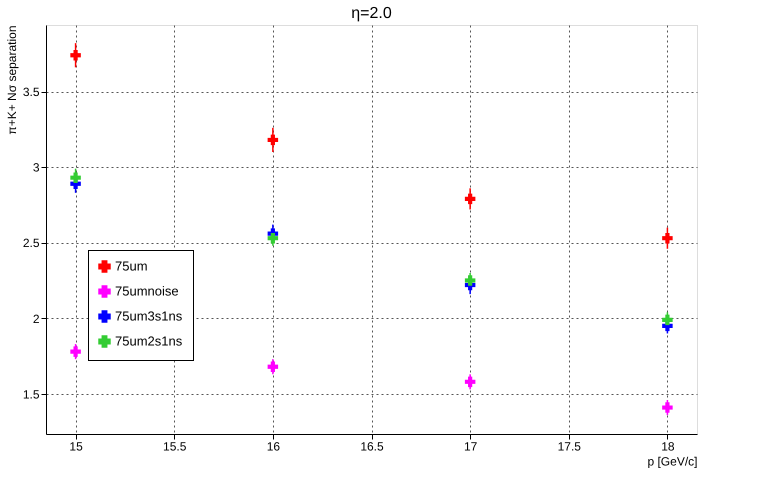 The width and height of the screenshot is (757, 500). Describe the element at coordinates (372, 447) in the screenshot. I see `x-tick-label: 16.5` at that location.